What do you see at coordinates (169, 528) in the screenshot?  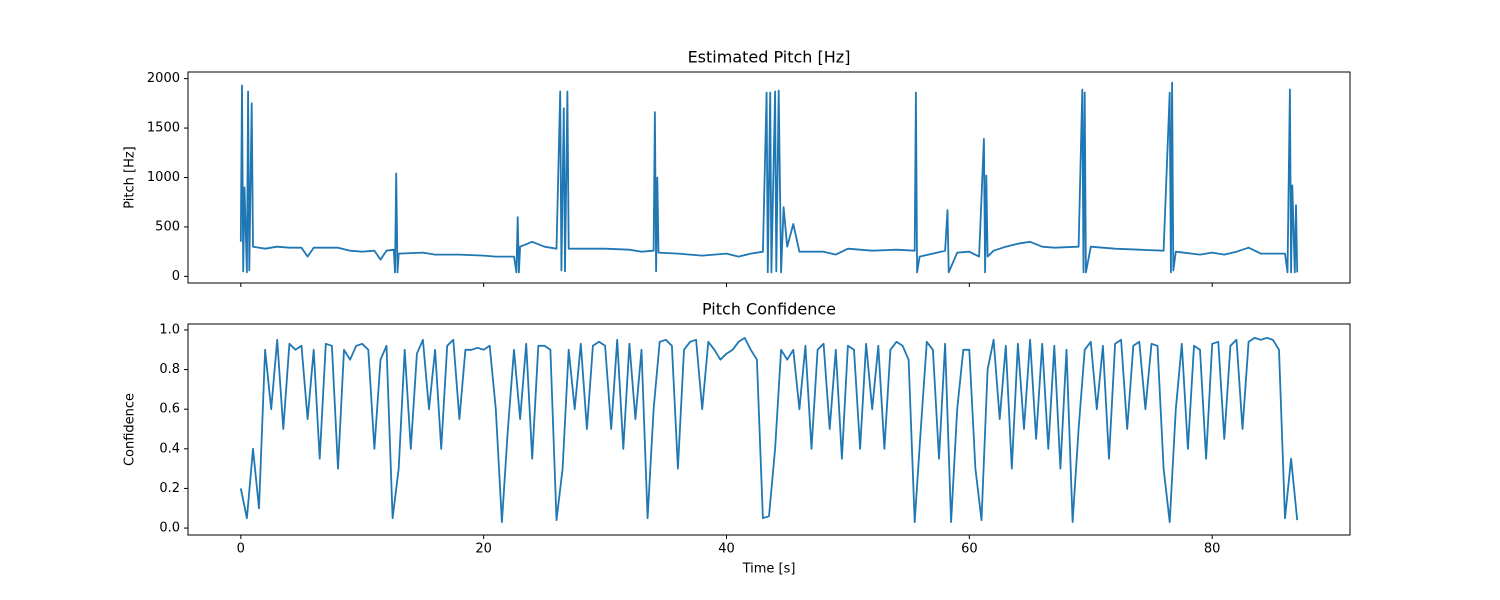 I see `y-tick-label: 0.0` at bounding box center [169, 528].